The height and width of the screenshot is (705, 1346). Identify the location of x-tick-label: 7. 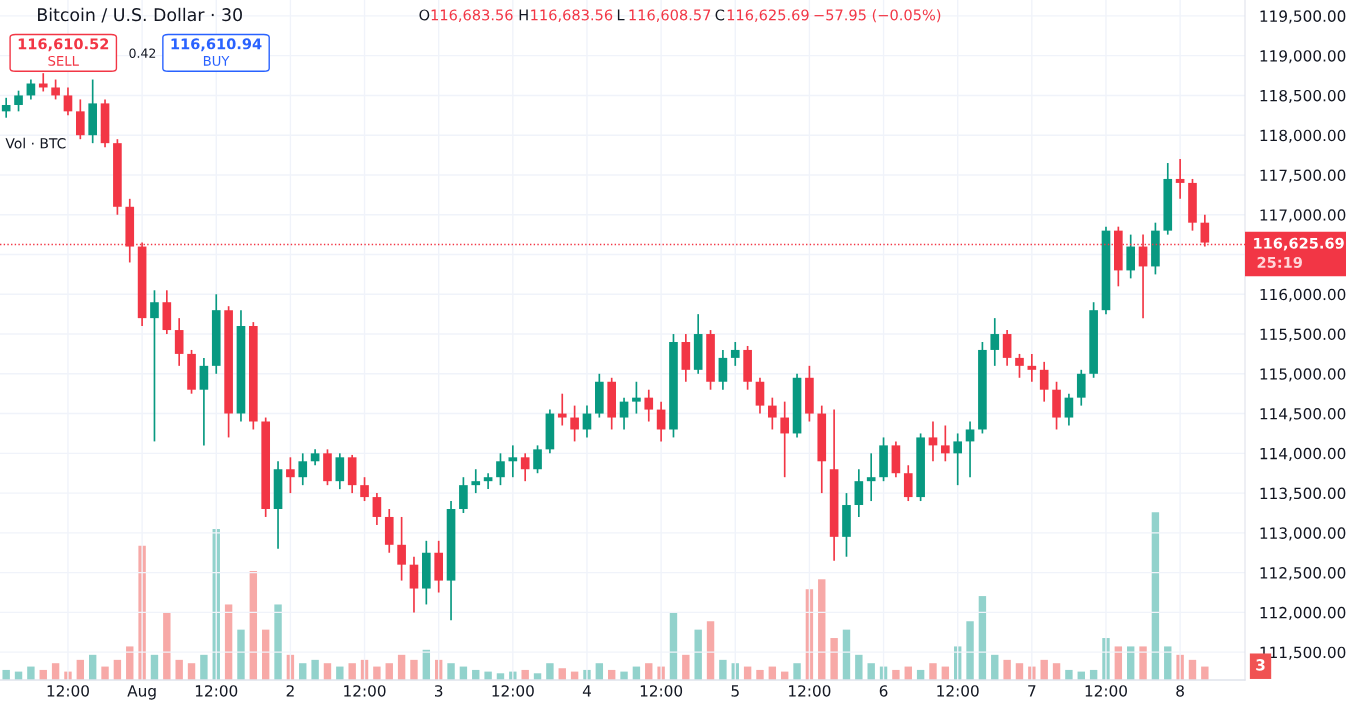
(1032, 691).